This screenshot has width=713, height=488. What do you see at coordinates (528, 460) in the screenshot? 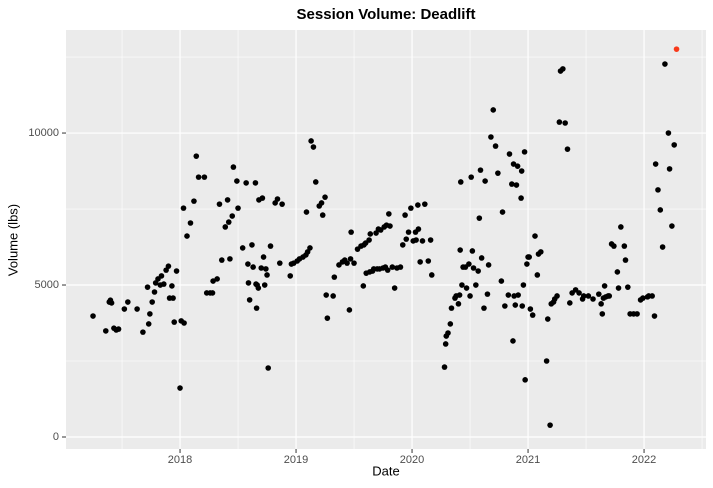
I see `x-tick-label: 2021` at bounding box center [528, 460].